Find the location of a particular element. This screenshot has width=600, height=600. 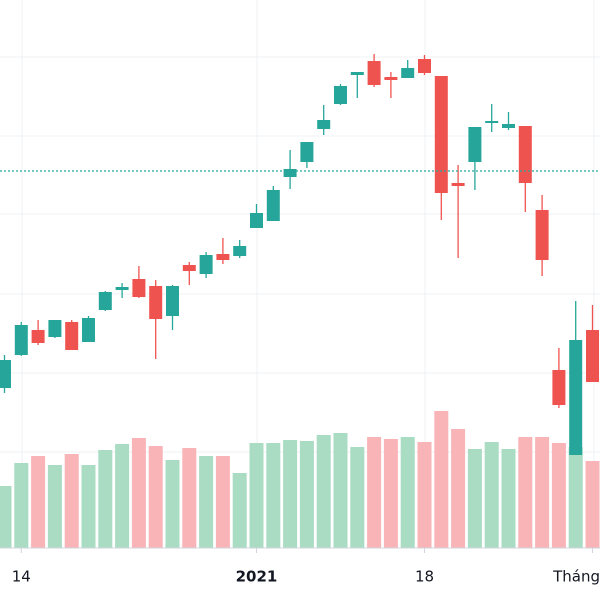

x-tick-label: 2021 is located at coordinates (257, 577).